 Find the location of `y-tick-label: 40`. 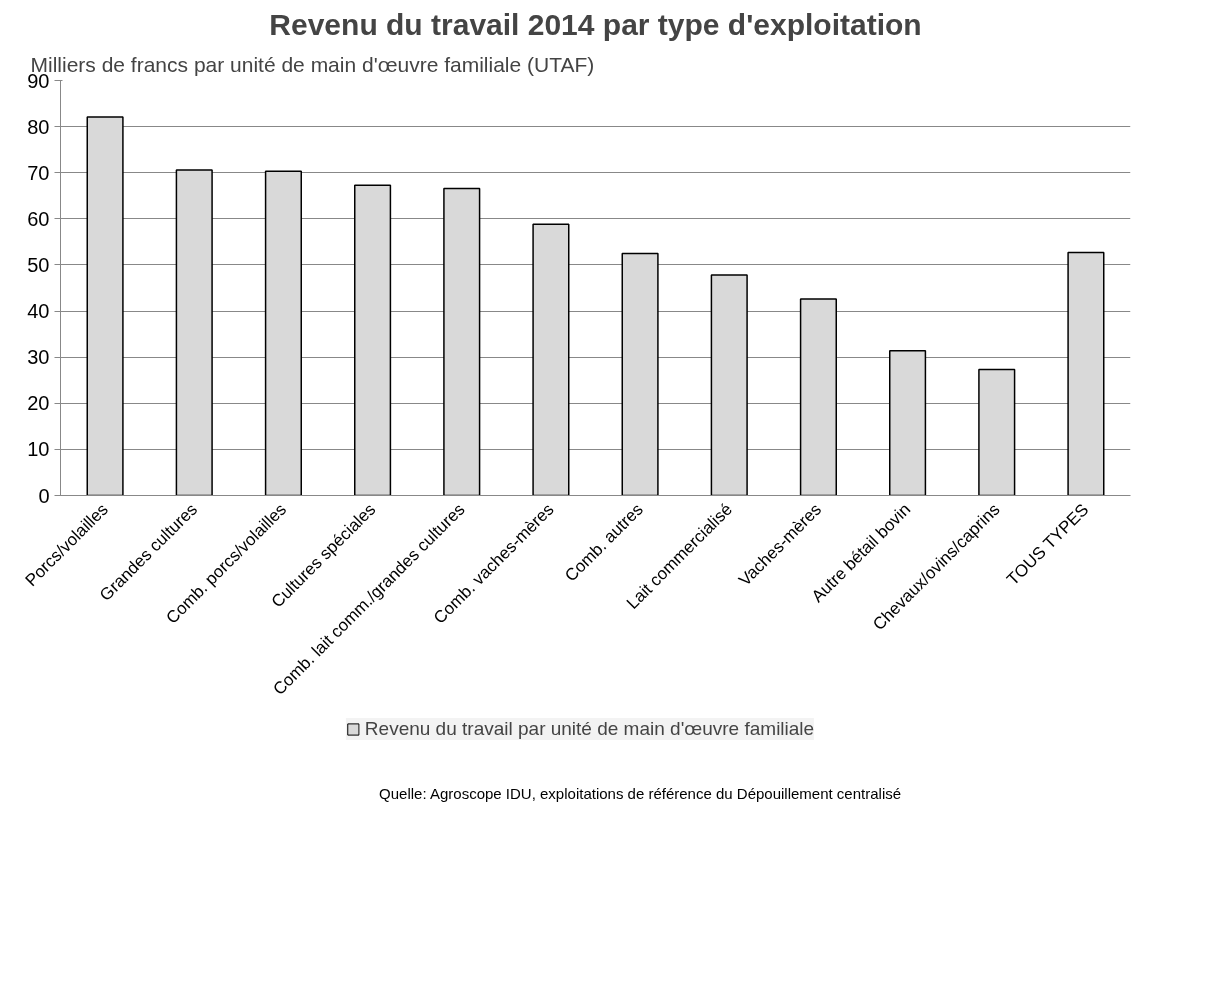

y-tick-label: 40 is located at coordinates (38, 311).